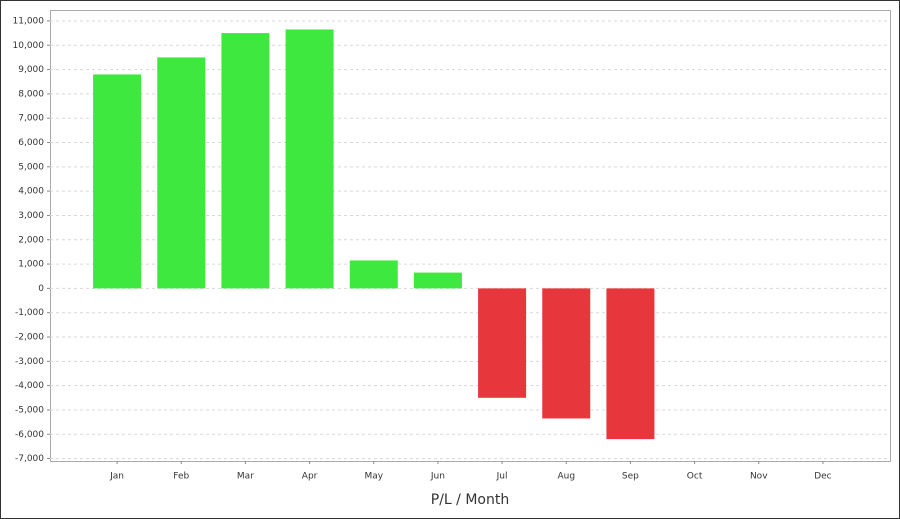  What do you see at coordinates (31, 192) in the screenshot?
I see `y-tick-label: 4,000` at bounding box center [31, 192].